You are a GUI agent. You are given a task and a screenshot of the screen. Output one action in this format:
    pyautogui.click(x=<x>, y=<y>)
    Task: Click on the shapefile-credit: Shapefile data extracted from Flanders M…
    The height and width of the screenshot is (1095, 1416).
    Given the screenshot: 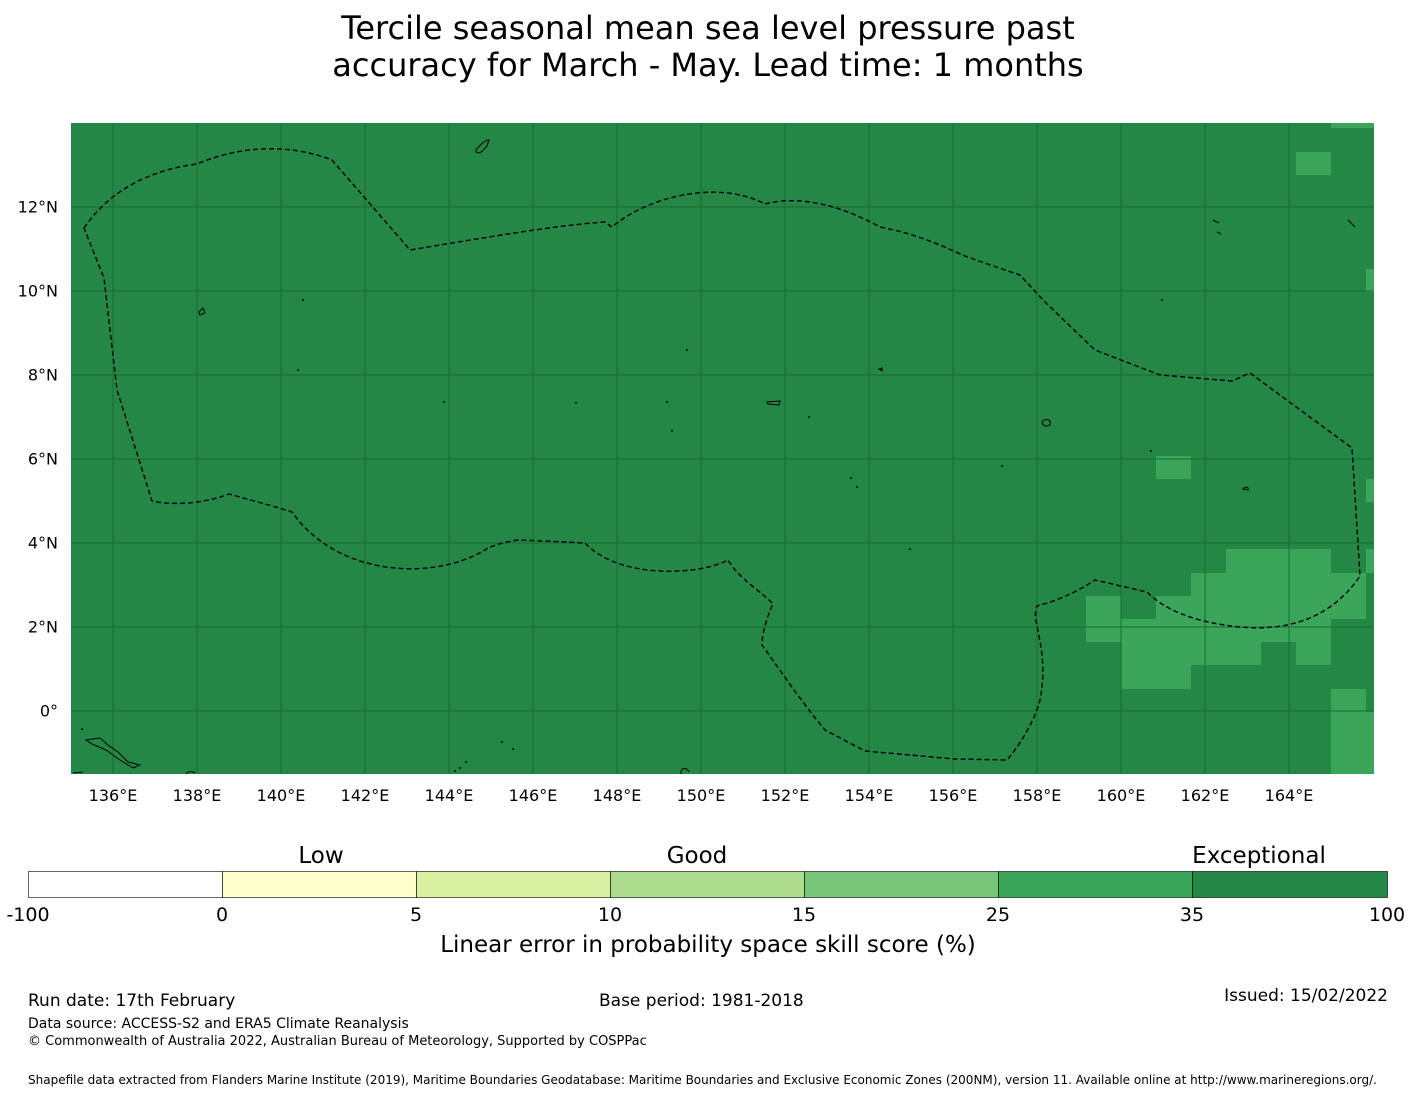 What is the action you would take?
    pyautogui.click(x=702, y=1080)
    